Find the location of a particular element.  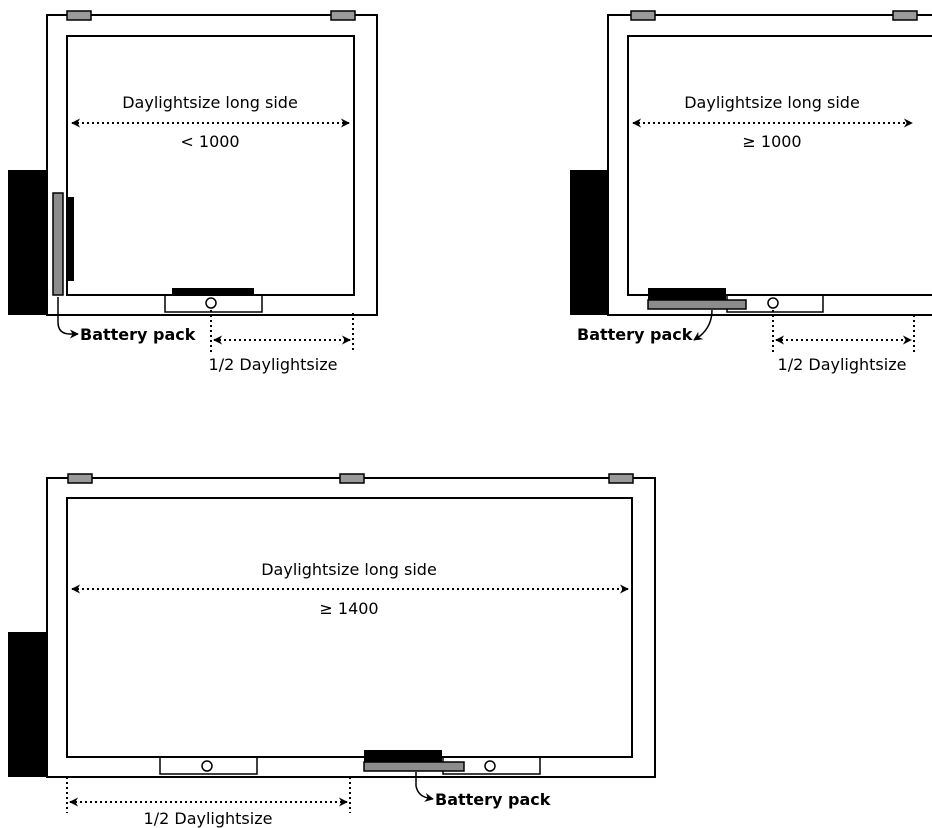

bottom-bar is located at coordinates (213, 291).